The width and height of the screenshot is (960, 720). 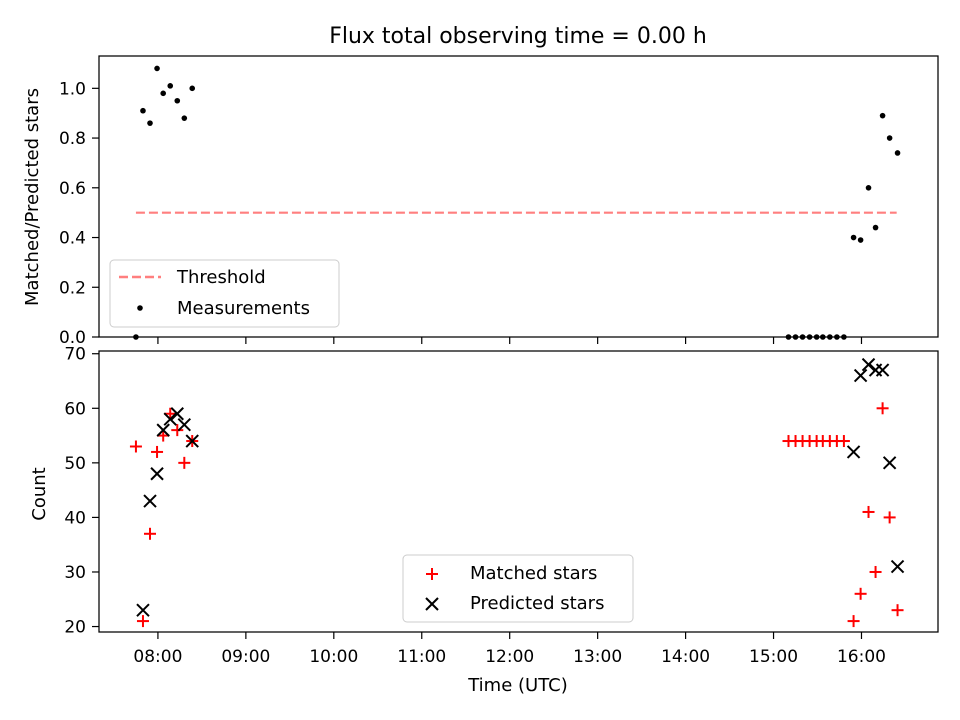 What do you see at coordinates (333, 657) in the screenshot?
I see `bottom-x-tick-label: 10:00` at bounding box center [333, 657].